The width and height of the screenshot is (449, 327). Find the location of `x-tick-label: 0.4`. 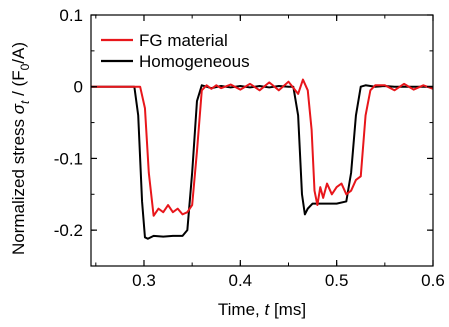

x-tick-label: 0.4 is located at coordinates (241, 280).